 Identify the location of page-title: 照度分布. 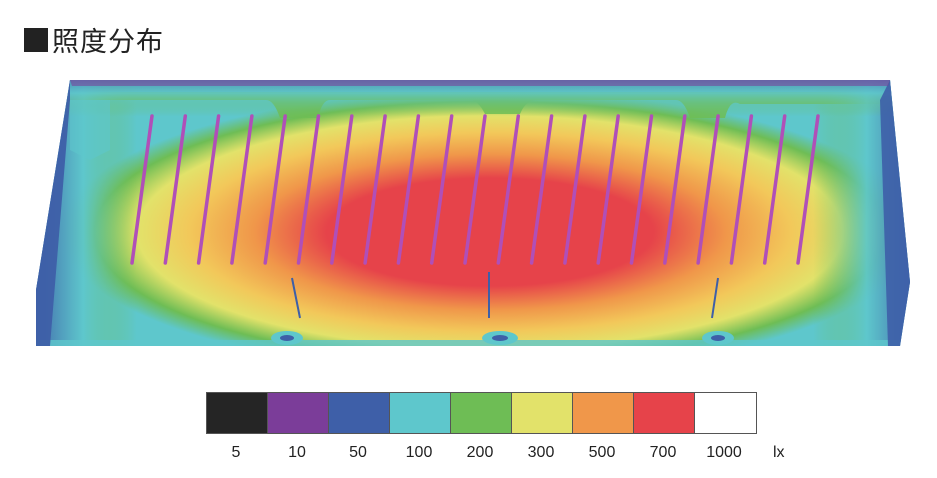
(94, 39).